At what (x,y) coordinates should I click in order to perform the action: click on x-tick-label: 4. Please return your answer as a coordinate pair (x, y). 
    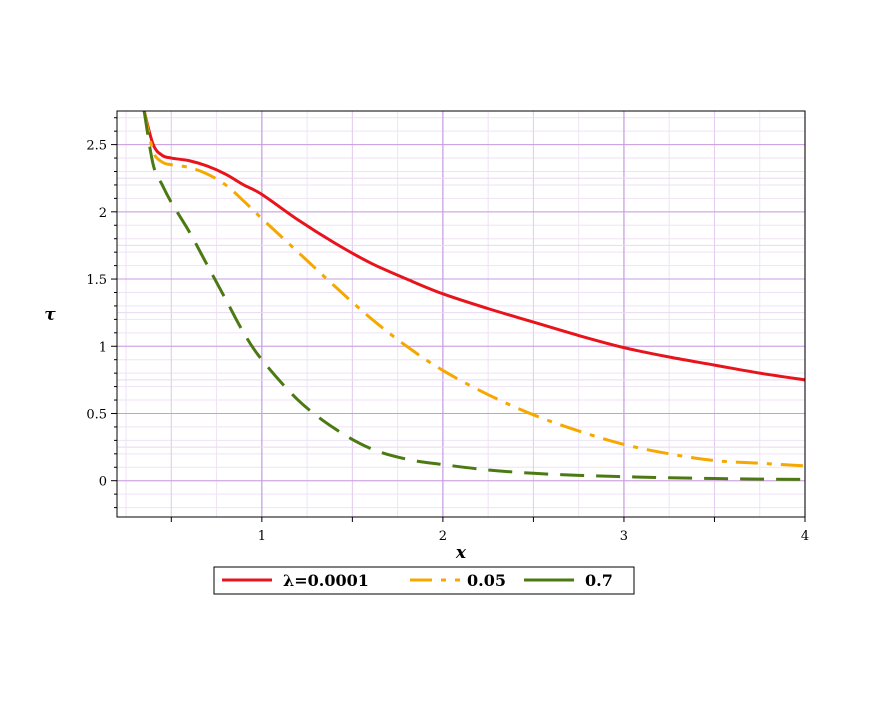
    Looking at the image, I should click on (805, 536).